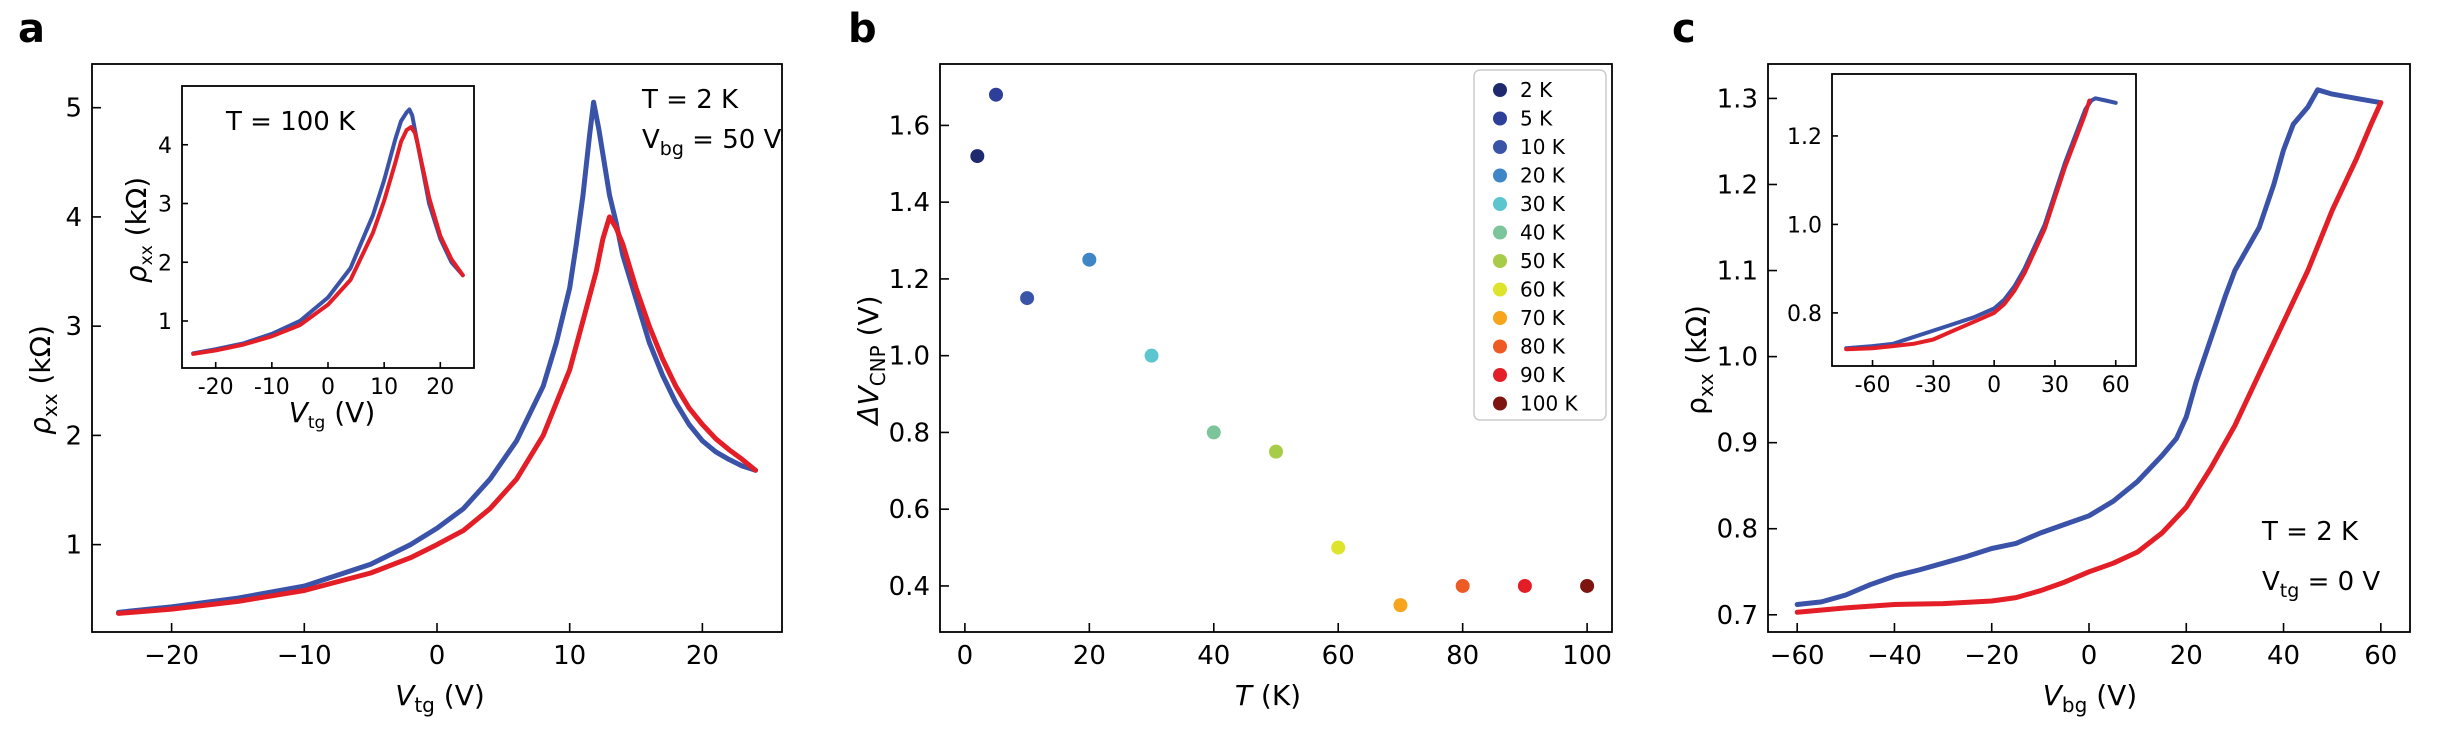 The height and width of the screenshot is (736, 2440). I want to click on panel-c-inset-ytick-label: 0.8, so click(1804, 314).